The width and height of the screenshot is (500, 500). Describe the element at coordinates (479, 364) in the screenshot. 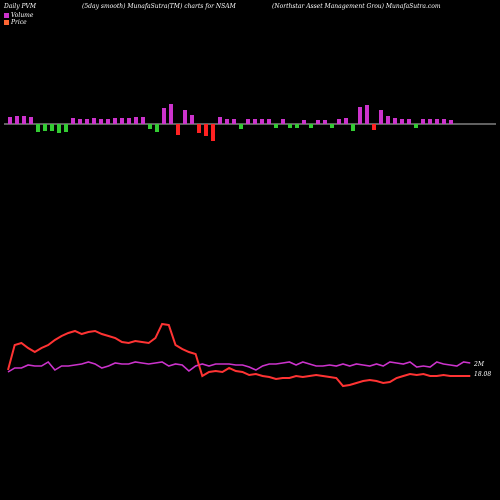

I see `volume-end-label: 2M` at that location.